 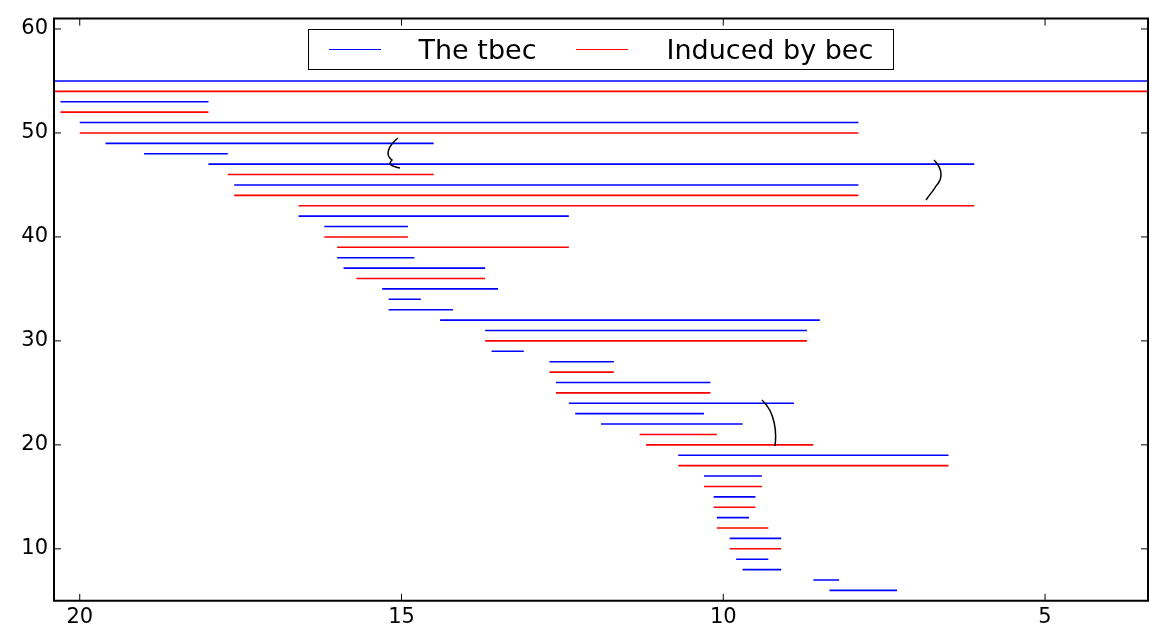 What do you see at coordinates (34, 339) in the screenshot?
I see `y-tick-label: 30` at bounding box center [34, 339].